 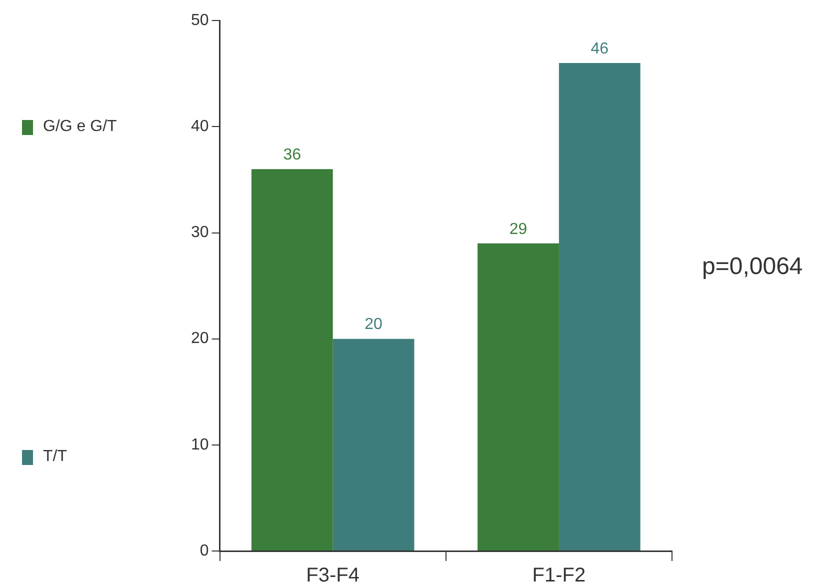 I want to click on y-tick-label: 30, so click(x=200, y=233).